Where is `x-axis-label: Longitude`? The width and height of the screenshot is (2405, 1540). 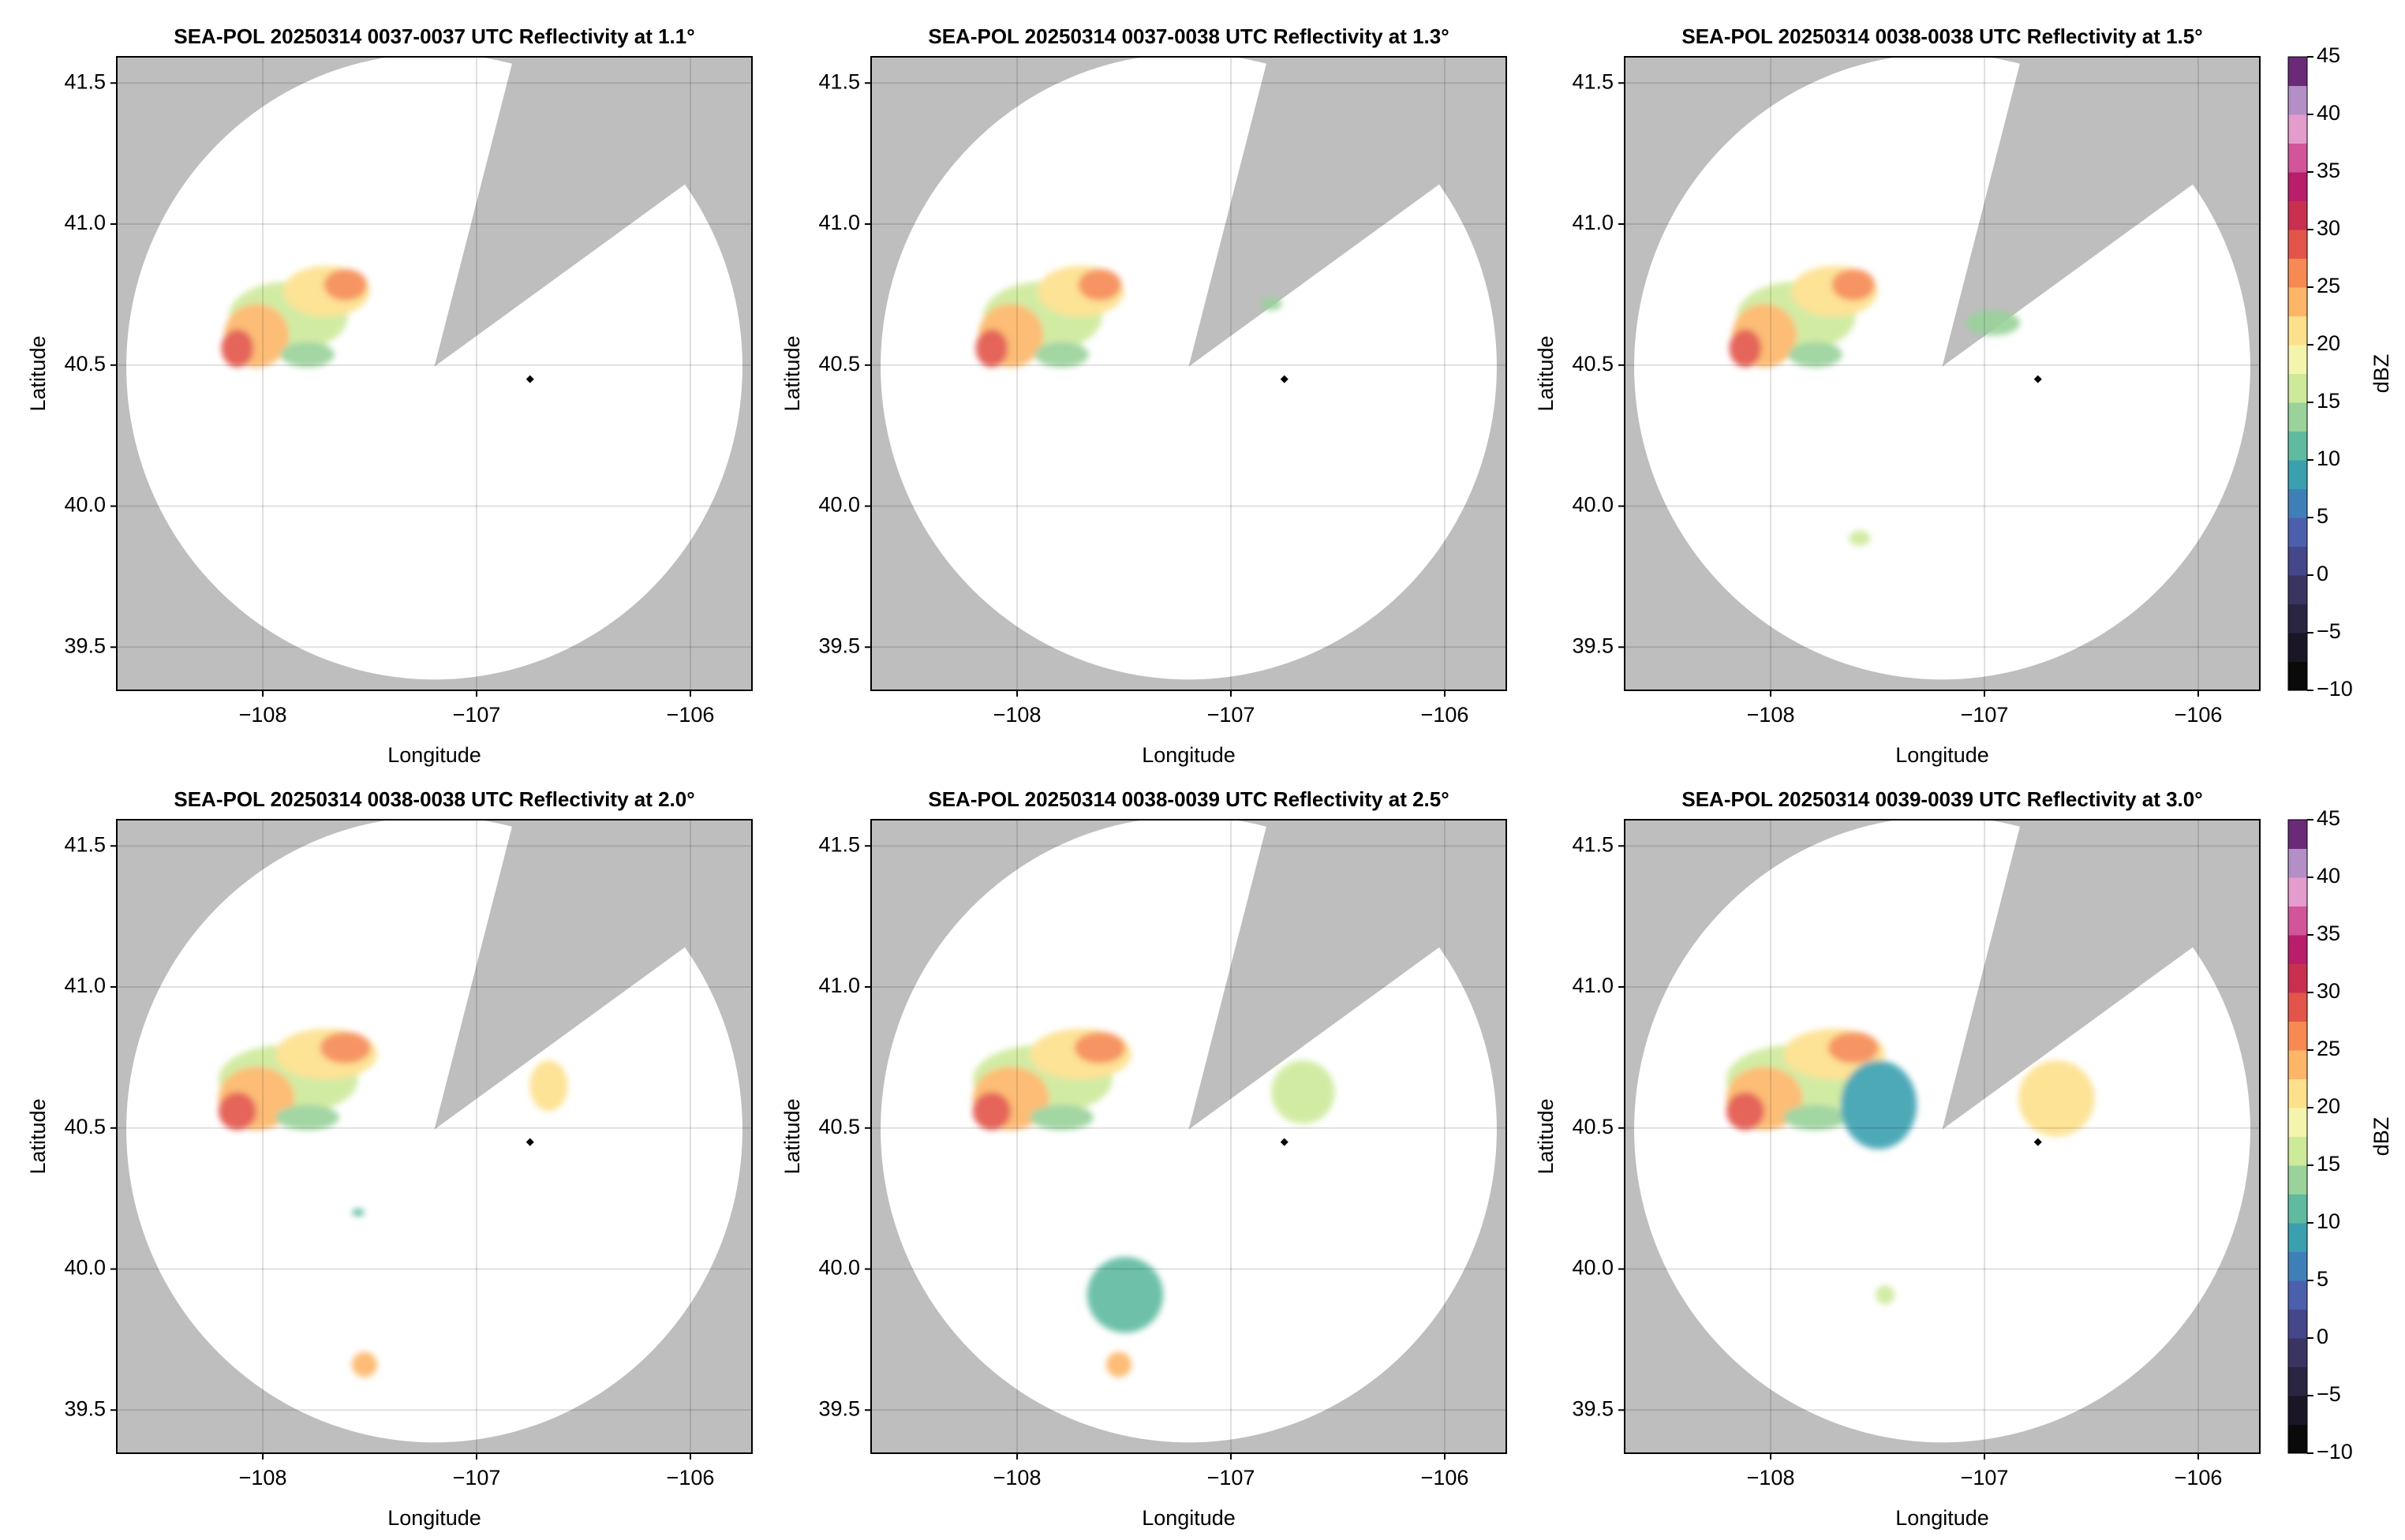 x-axis-label: Longitude is located at coordinates (1189, 755).